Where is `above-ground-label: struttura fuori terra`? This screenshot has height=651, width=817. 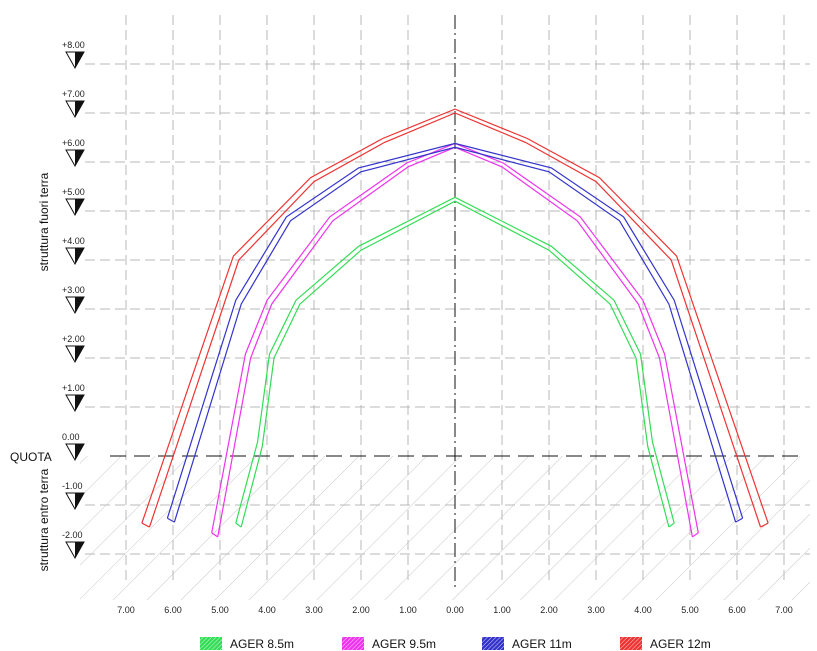 above-ground-label: struttura fuori terra is located at coordinates (44, 221).